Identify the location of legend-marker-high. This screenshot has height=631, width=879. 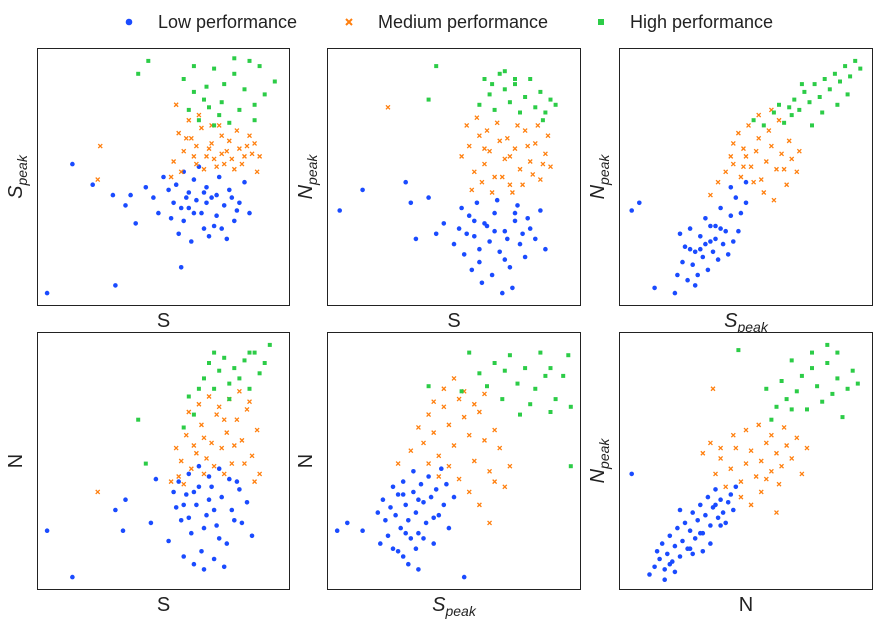
(601, 22).